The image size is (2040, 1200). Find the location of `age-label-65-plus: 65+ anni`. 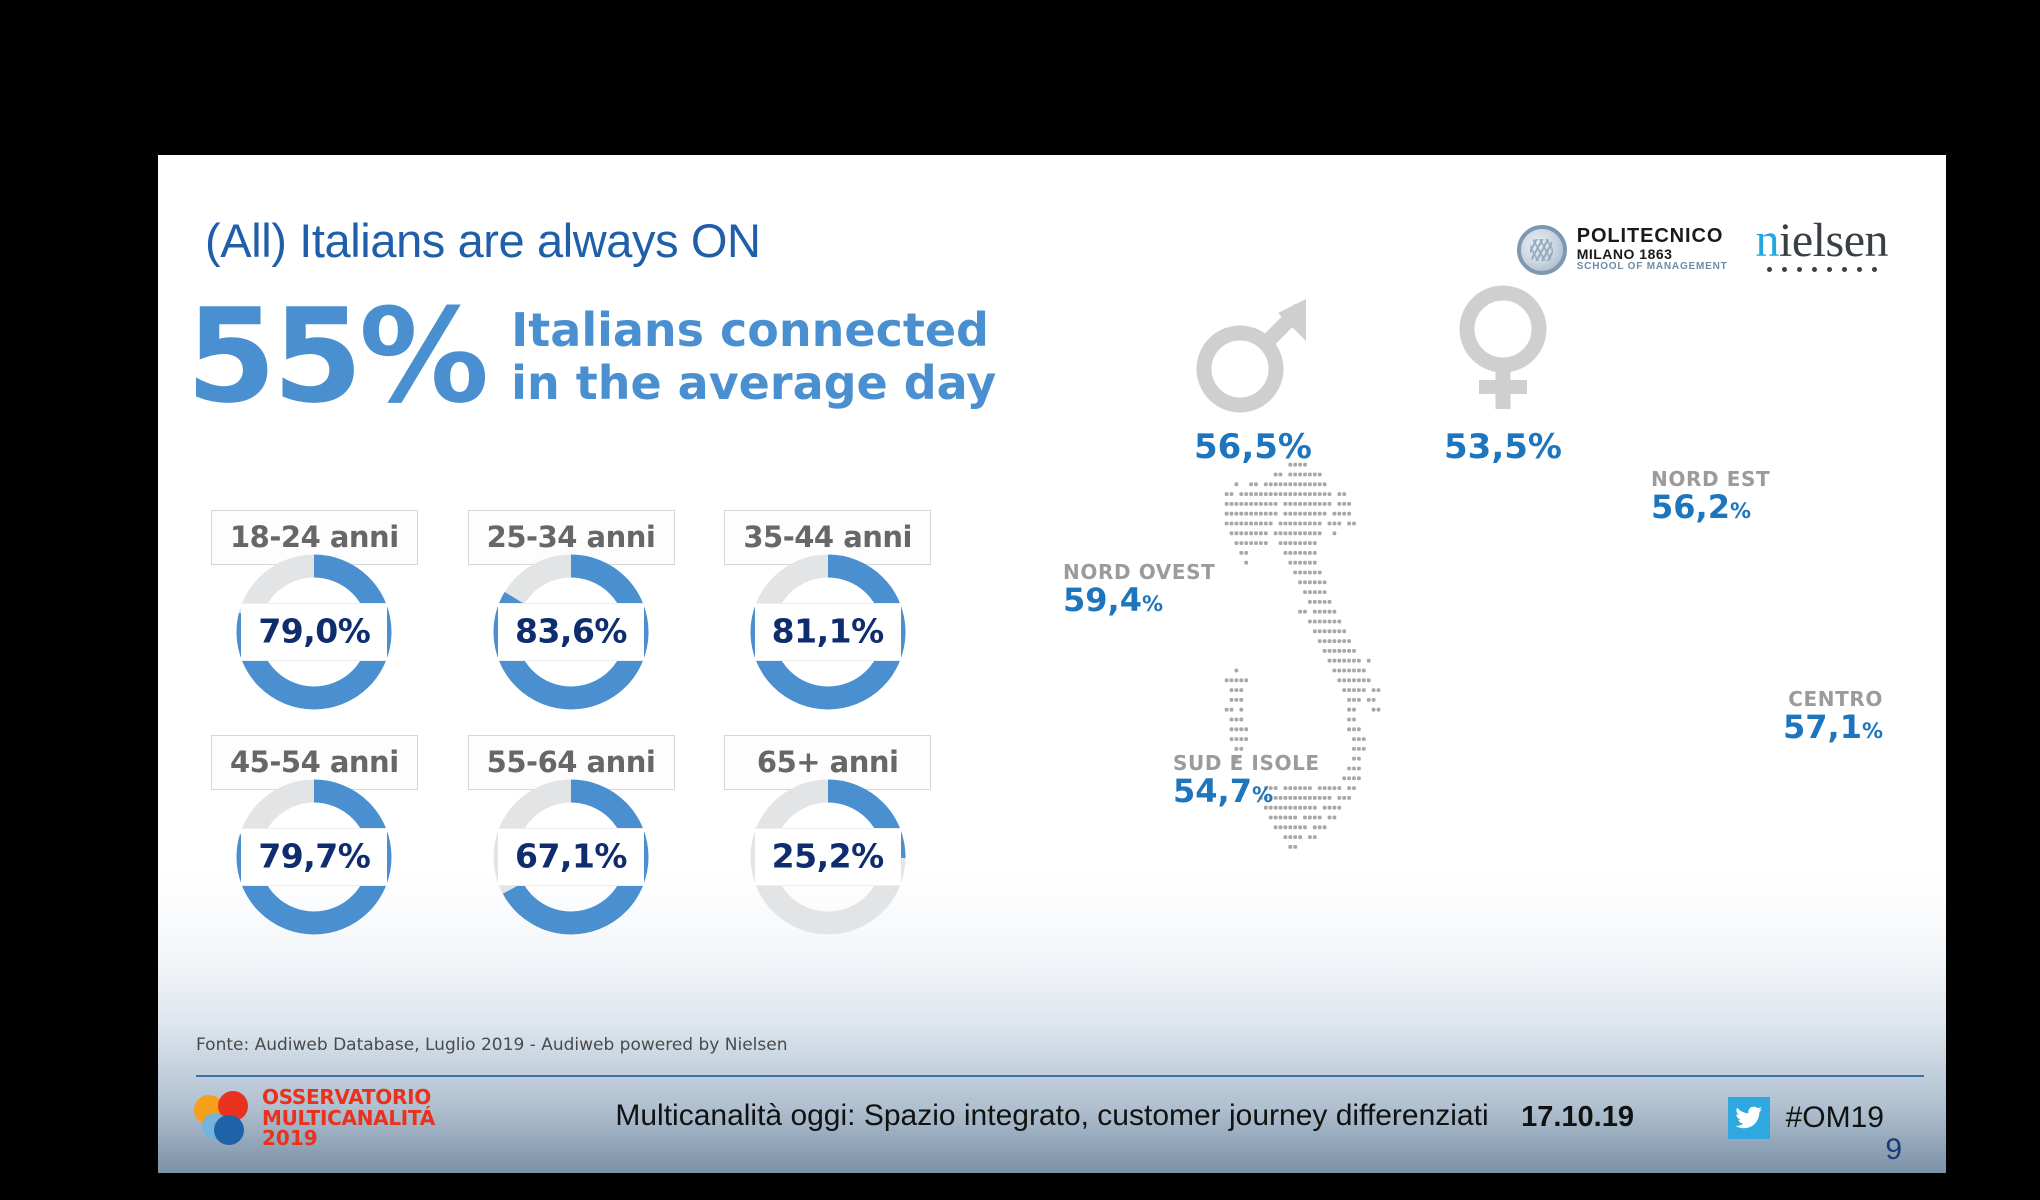

age-label-65-plus: 65+ anni is located at coordinates (828, 762).